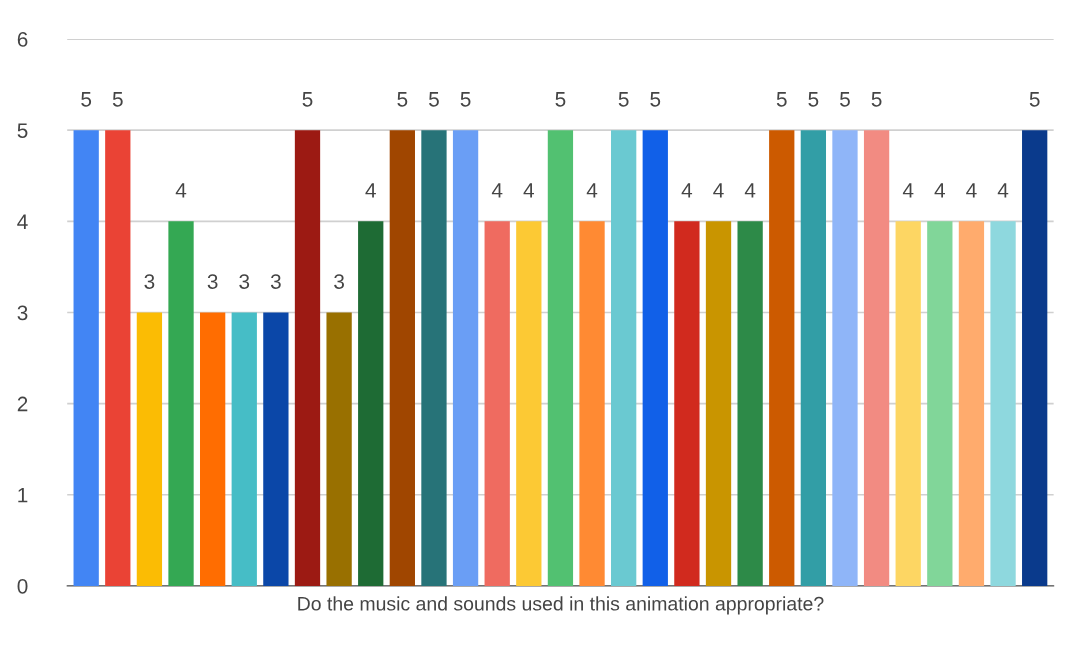  Describe the element at coordinates (22, 313) in the screenshot. I see `y-tick-label: 3` at that location.